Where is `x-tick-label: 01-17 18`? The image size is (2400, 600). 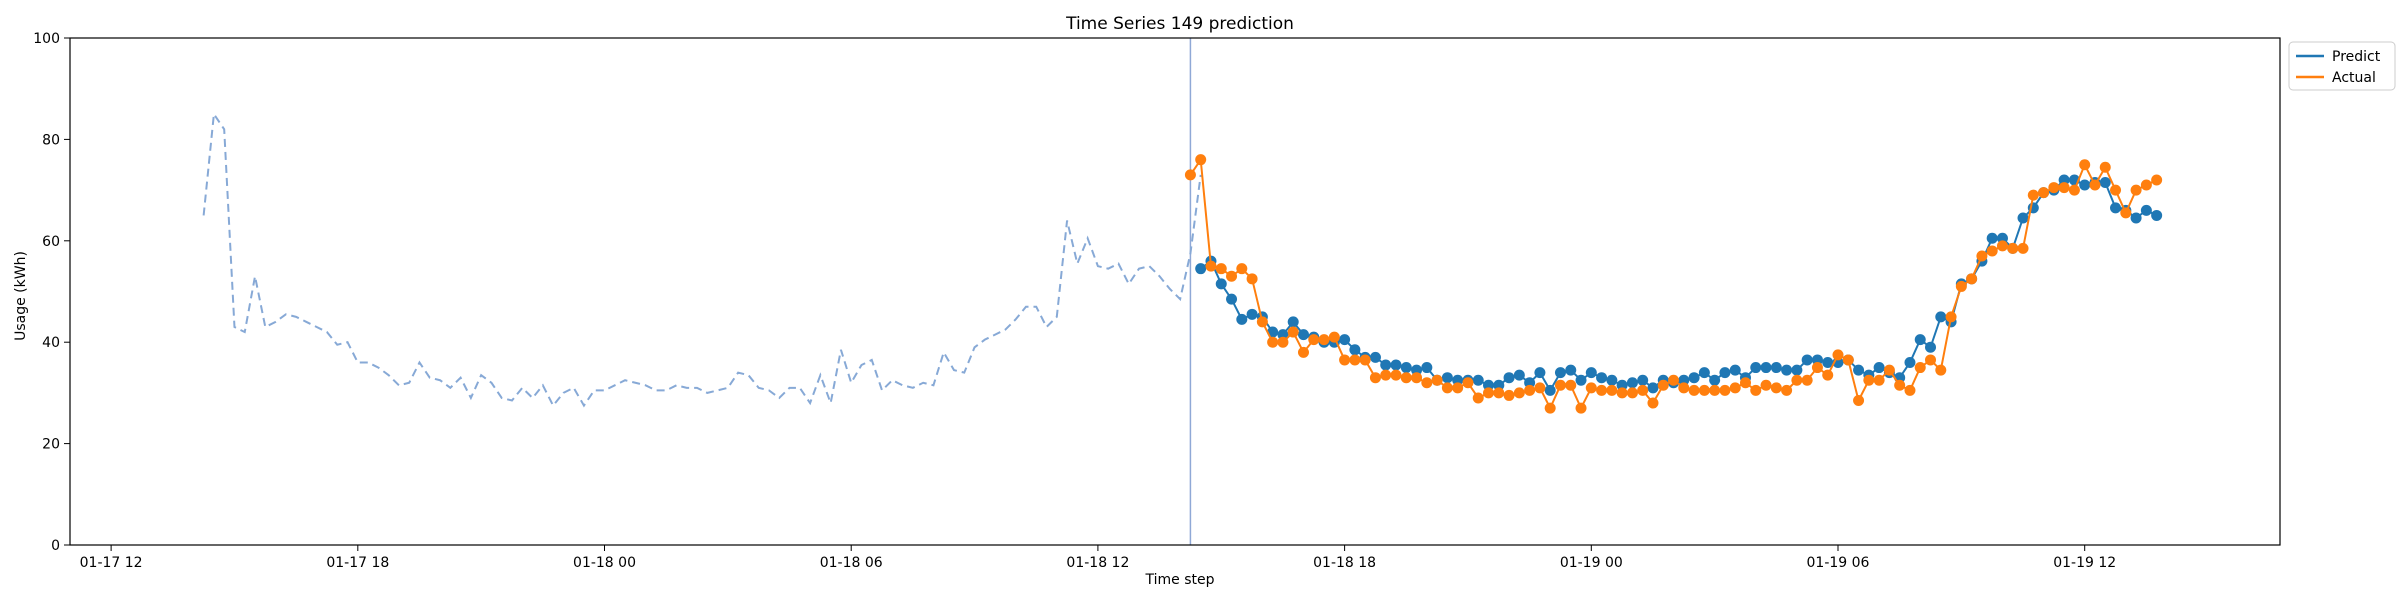 x-tick-label: 01-17 18 is located at coordinates (357, 563).